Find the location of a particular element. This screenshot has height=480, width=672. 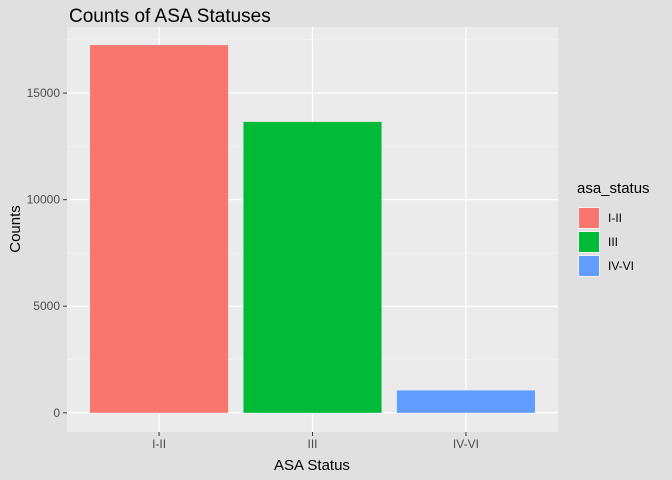

y-tick-label: 0 is located at coordinates (56, 413).